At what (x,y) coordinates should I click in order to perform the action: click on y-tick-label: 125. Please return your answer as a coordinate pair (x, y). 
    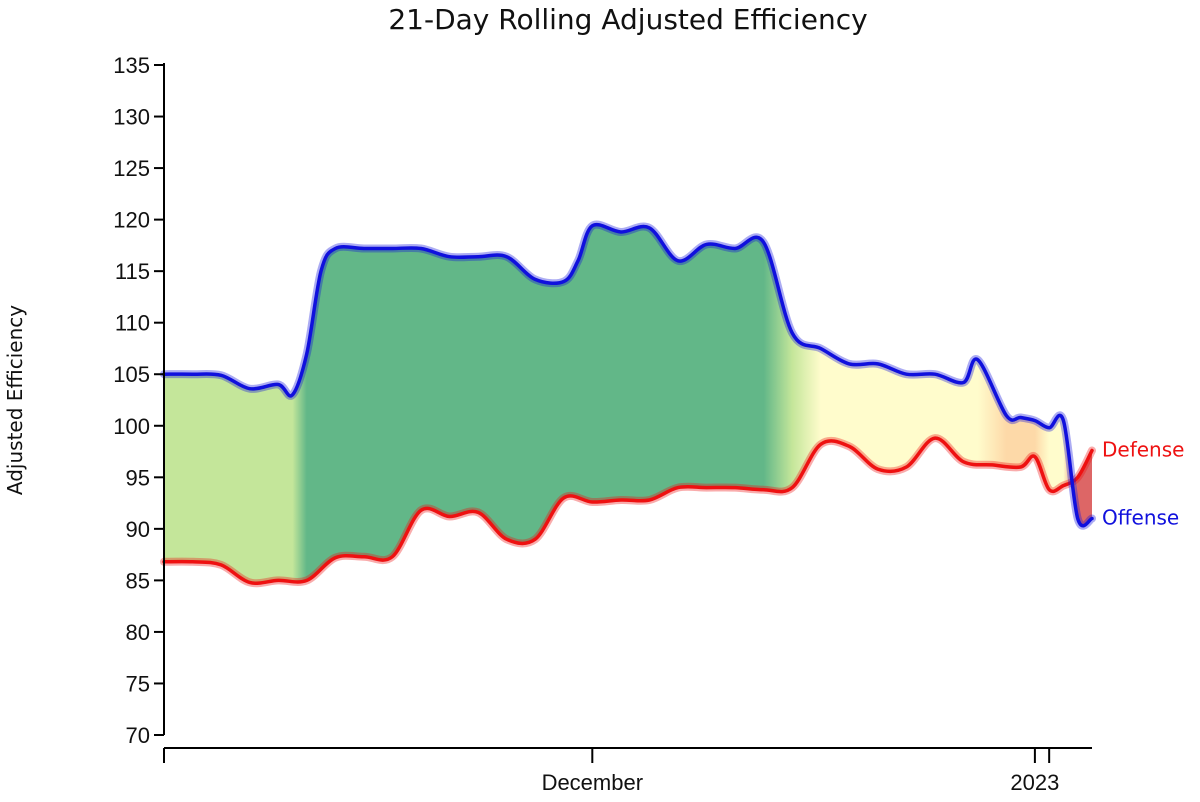
    Looking at the image, I should click on (131, 168).